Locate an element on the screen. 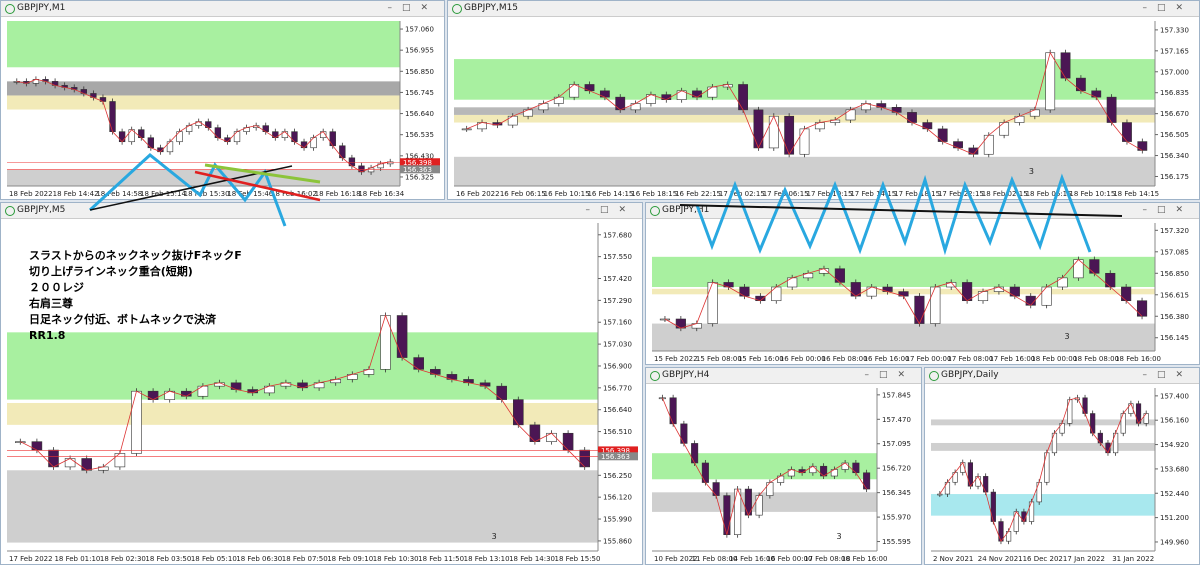 The height and width of the screenshot is (565, 1200). wave-count: 3 is located at coordinates (1066, 336).